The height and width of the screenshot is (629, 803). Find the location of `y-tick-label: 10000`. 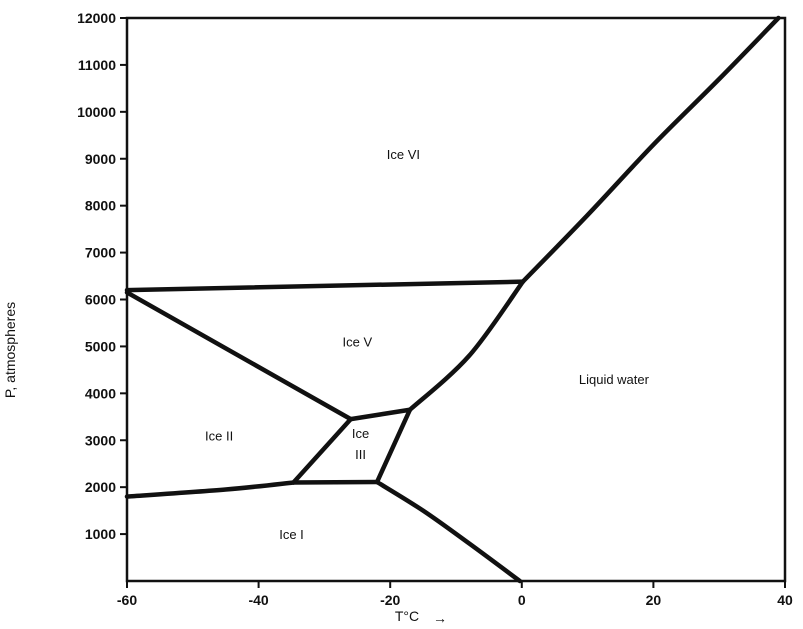

y-tick-label: 10000 is located at coordinates (96, 112).